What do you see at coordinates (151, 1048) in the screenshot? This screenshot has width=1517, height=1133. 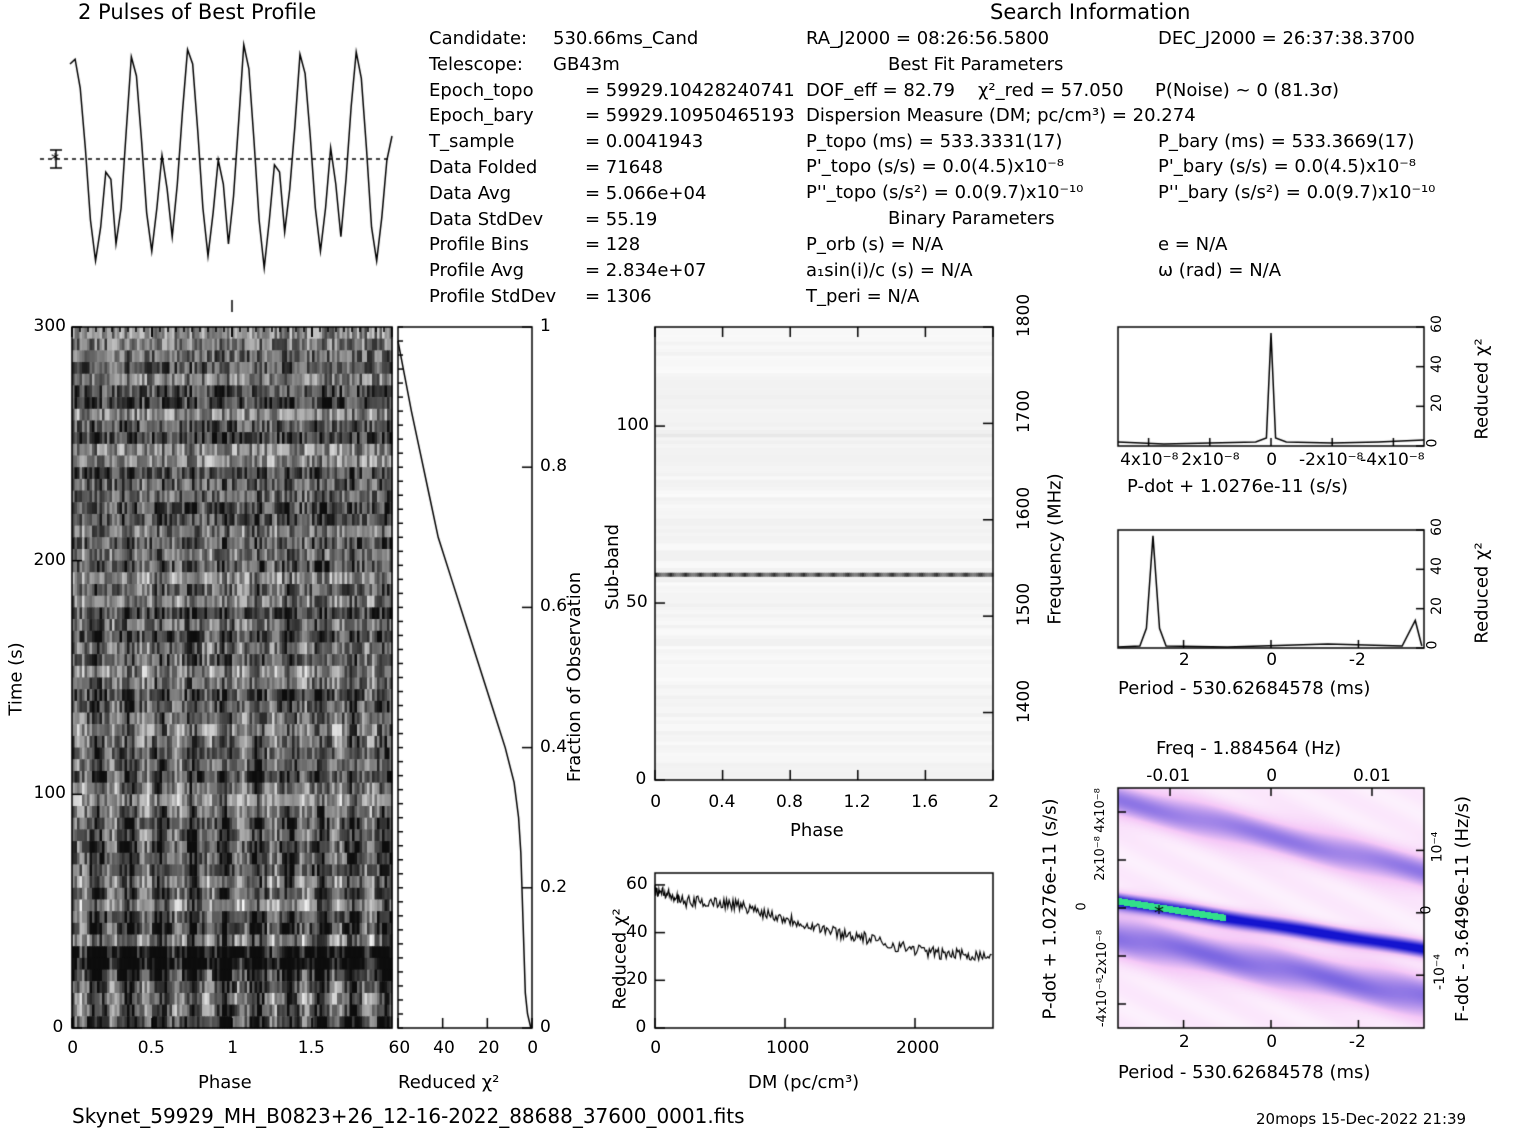 I see `time-phase-xtick: 0.5` at bounding box center [151, 1048].